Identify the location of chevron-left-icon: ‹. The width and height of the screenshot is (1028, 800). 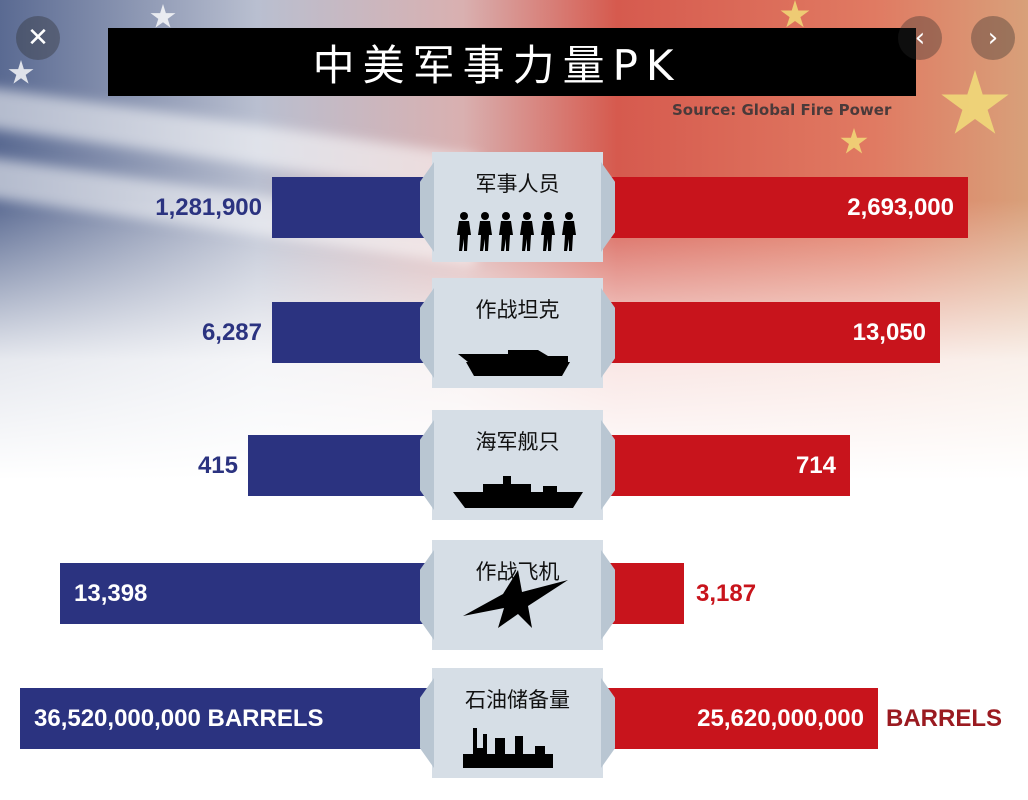
(920, 38).